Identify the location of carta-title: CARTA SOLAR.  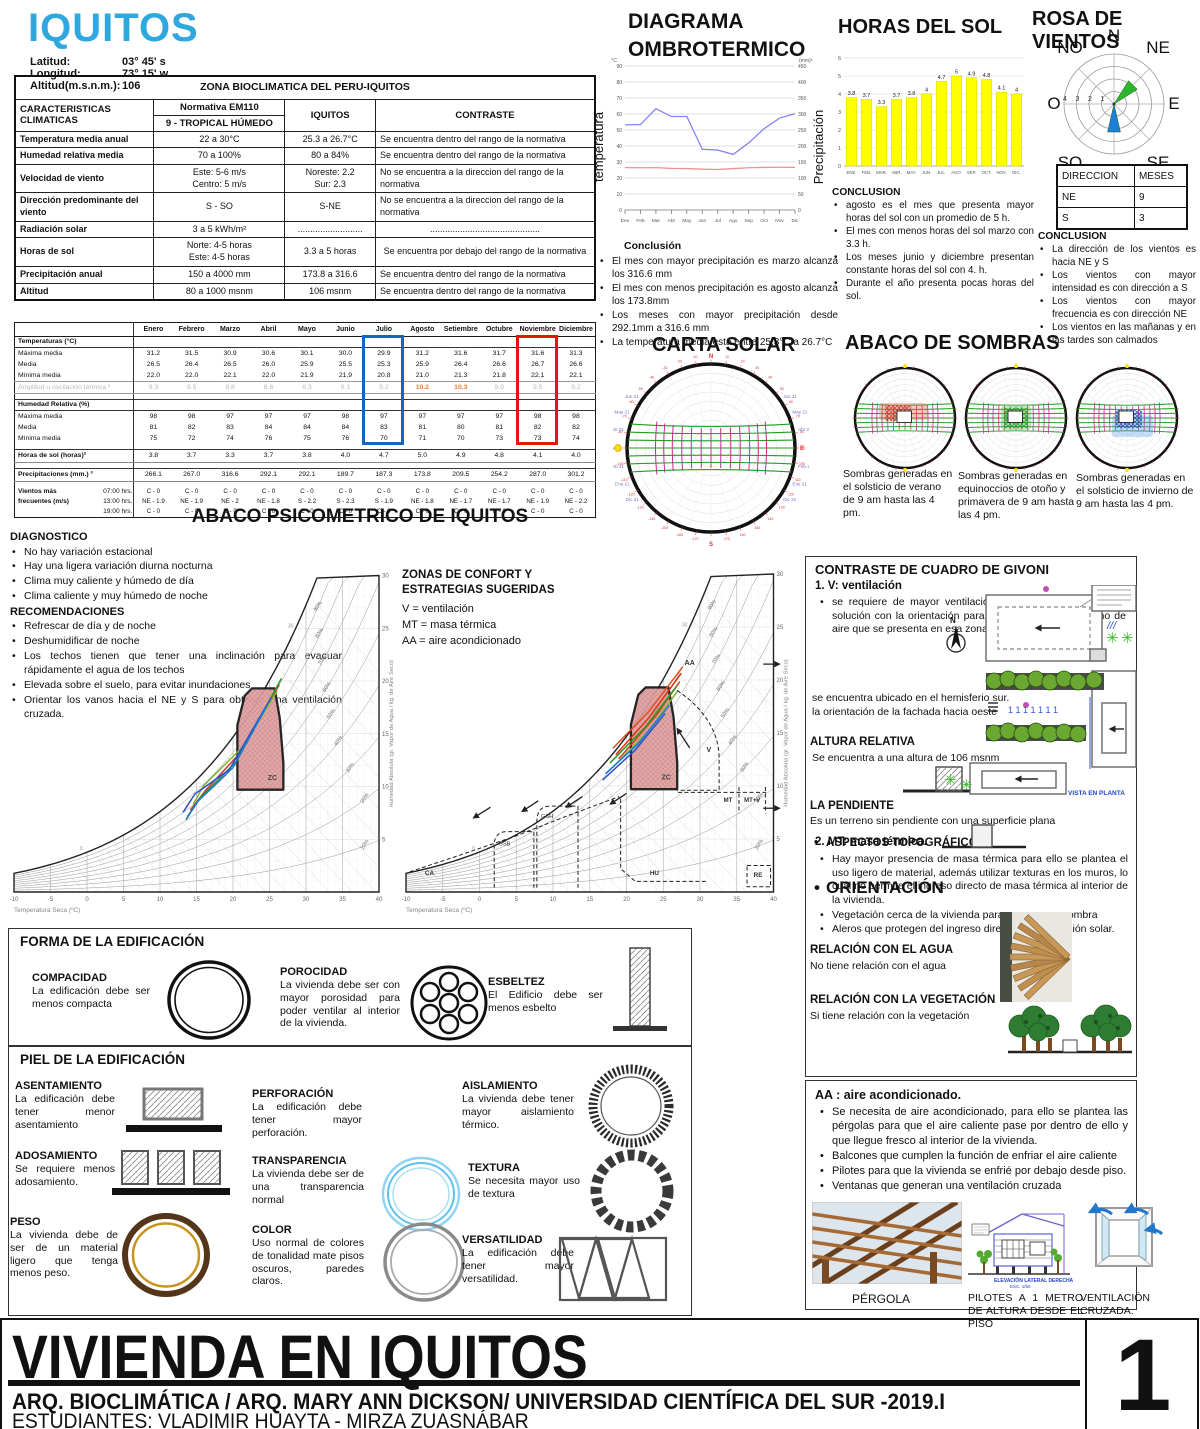
(724, 345).